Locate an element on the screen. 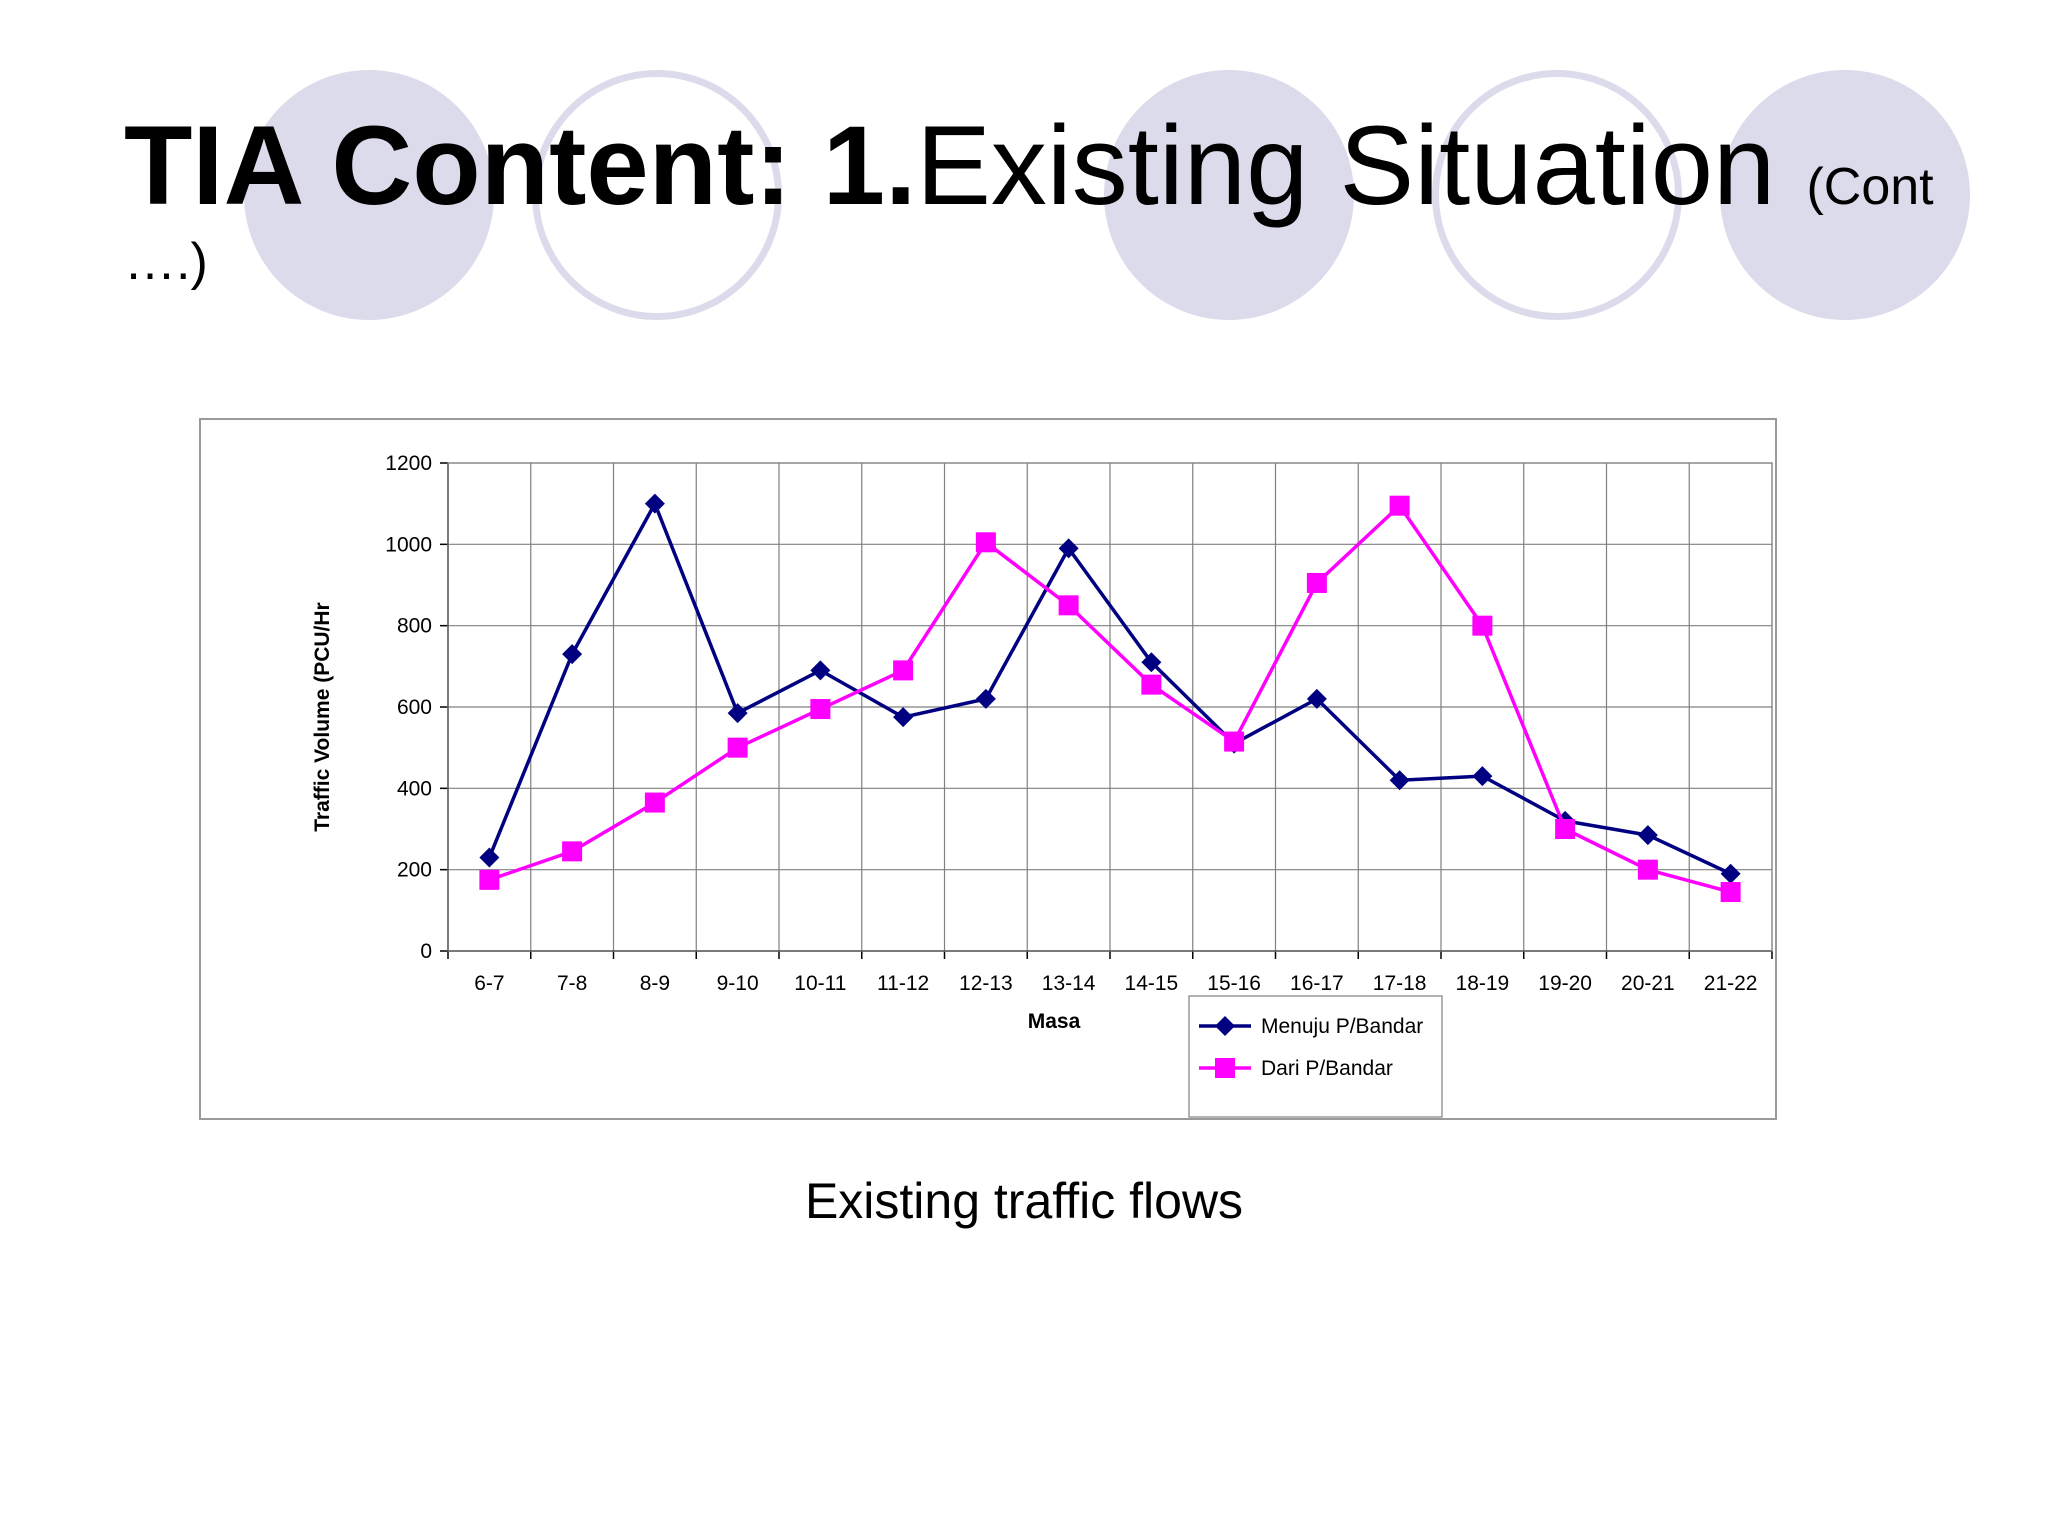 This screenshot has height=1536, width=2048. x-tick-label: 19-20 is located at coordinates (1565, 983).